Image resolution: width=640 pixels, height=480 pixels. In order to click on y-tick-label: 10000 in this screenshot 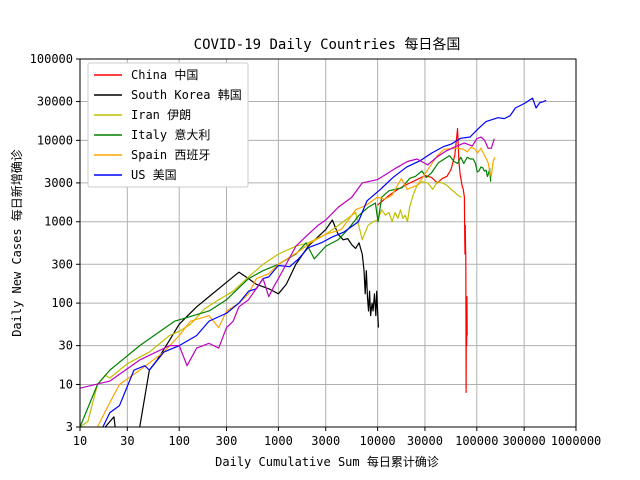, I will do `click(55, 140)`.